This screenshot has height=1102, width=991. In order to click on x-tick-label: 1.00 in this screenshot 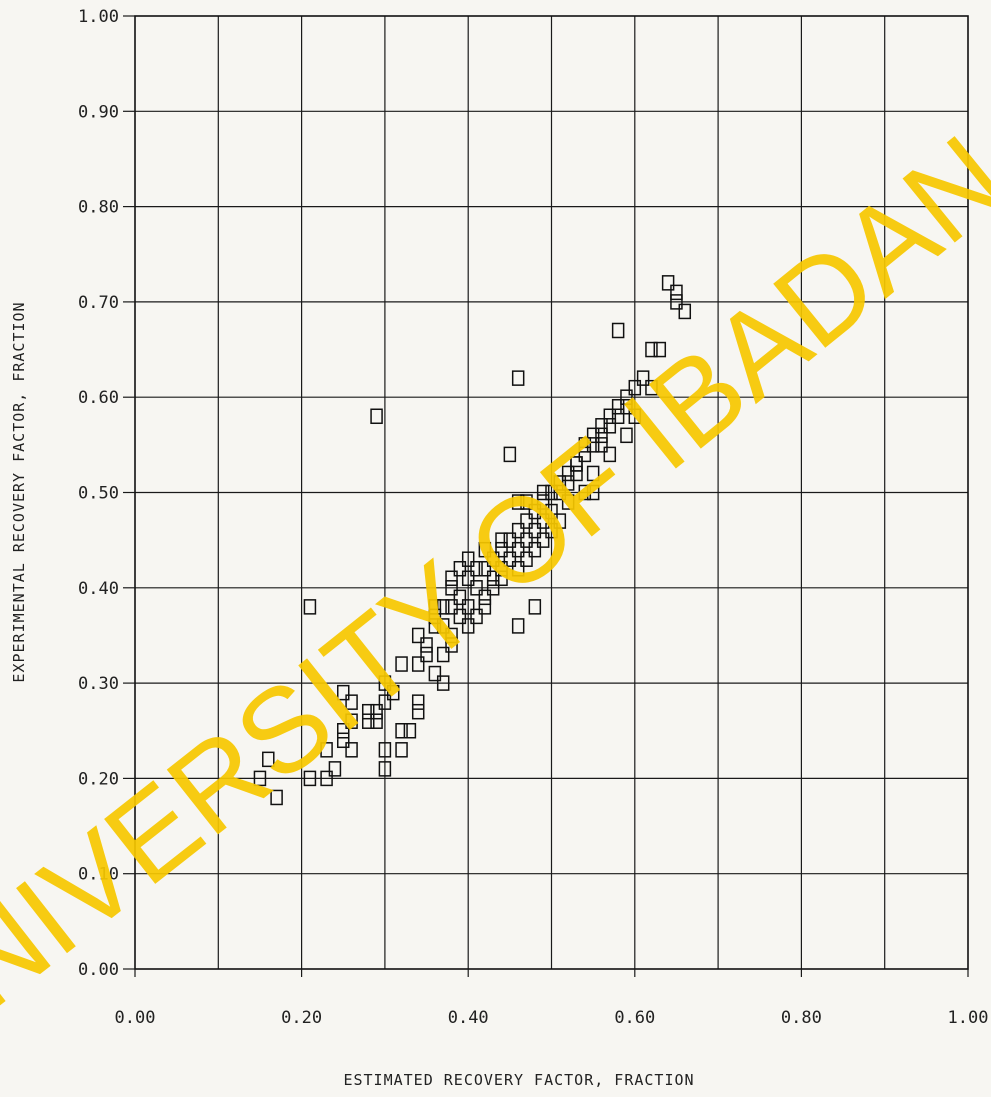, I will do `click(968, 1018)`.